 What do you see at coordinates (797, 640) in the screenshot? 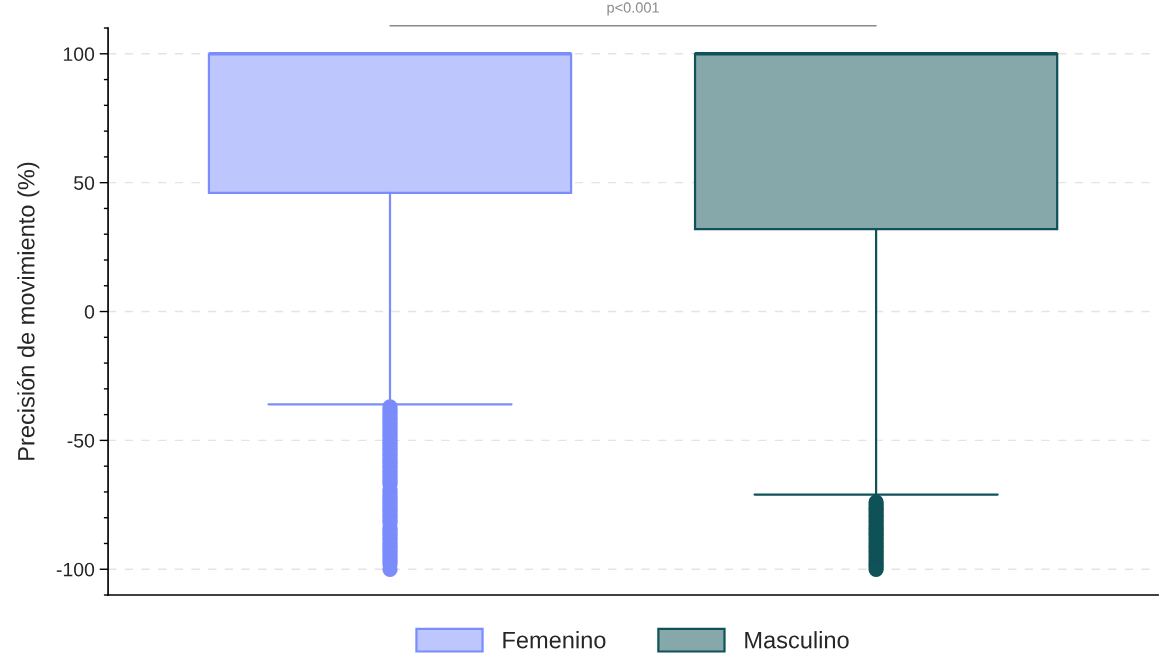
I see `legend-label: Masculino` at bounding box center [797, 640].